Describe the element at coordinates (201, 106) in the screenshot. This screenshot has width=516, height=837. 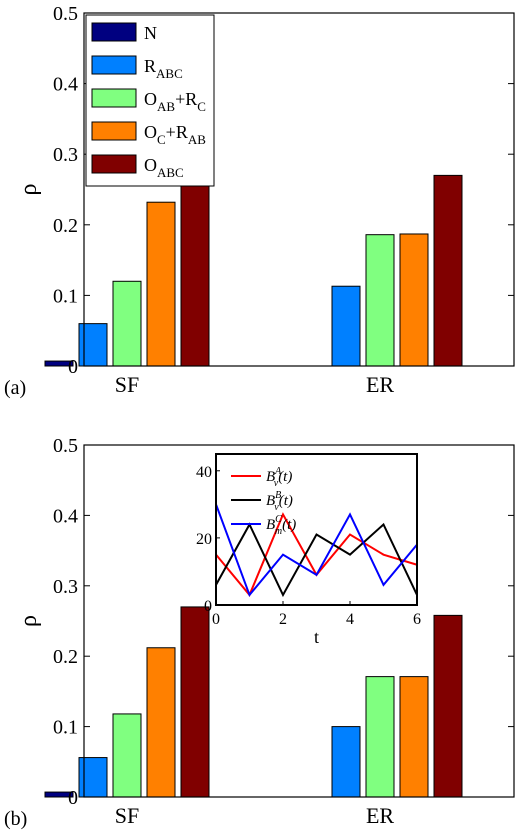
I see `legend-sub2: C` at that location.